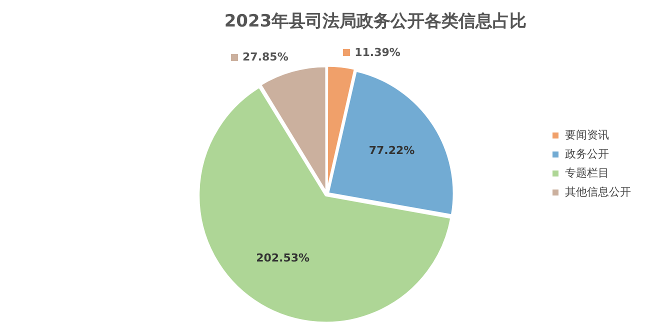 The width and height of the screenshot is (647, 334). What do you see at coordinates (587, 135) in the screenshot?
I see `legend-label: 要闻资讯` at bounding box center [587, 135].